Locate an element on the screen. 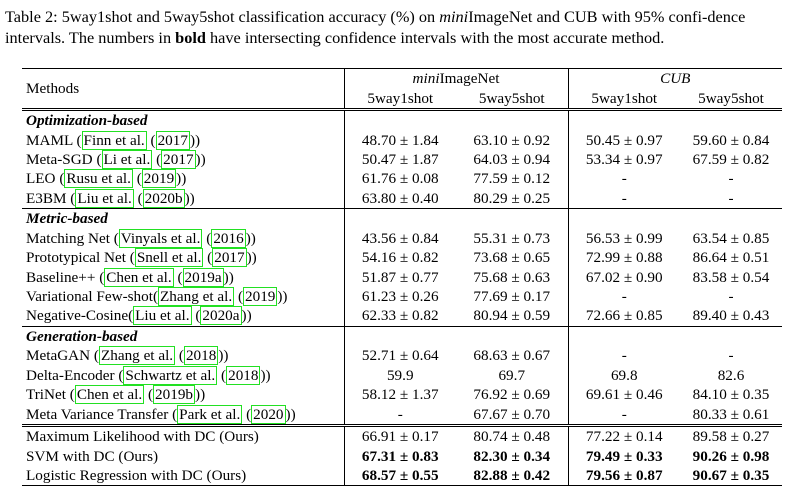 This screenshot has height=497, width=803. section-header-row: Generation-based is located at coordinates (402, 336).